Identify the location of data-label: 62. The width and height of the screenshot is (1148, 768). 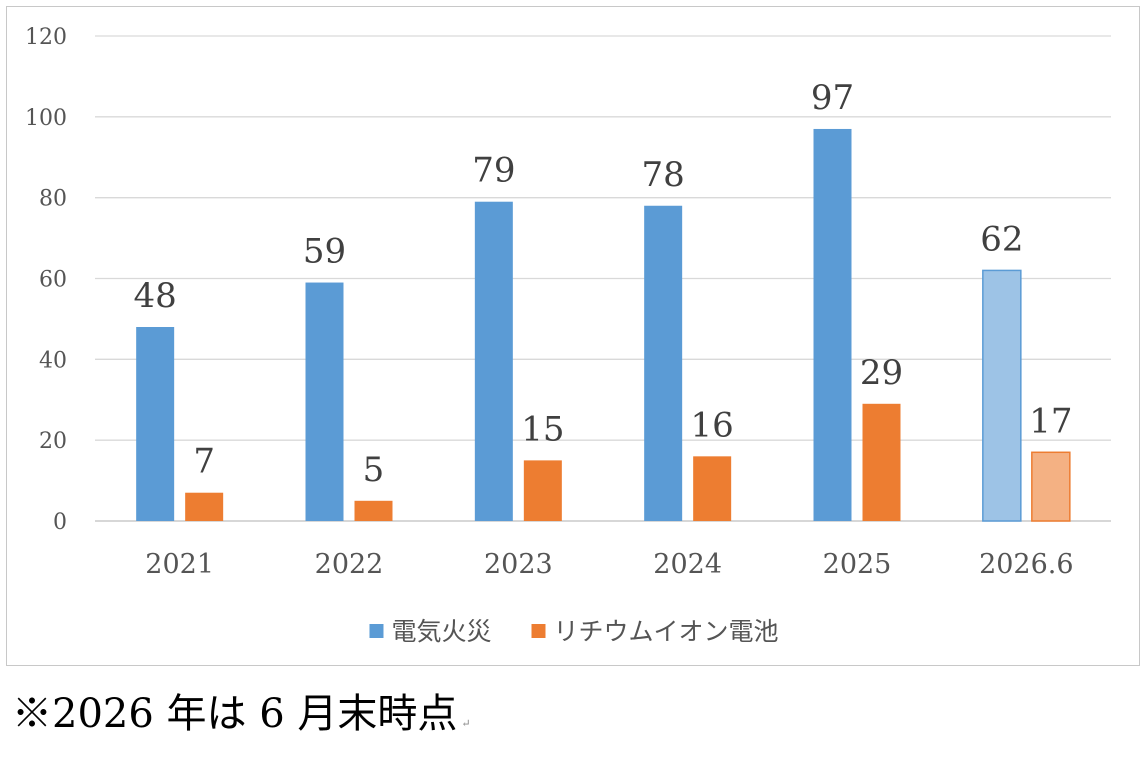
(1001, 239).